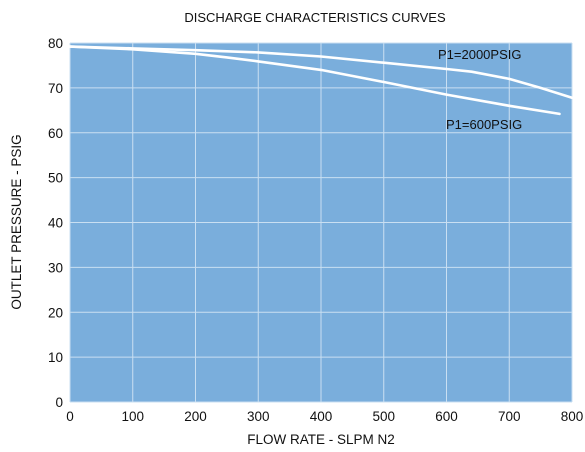 This screenshot has height=452, width=585. Describe the element at coordinates (509, 416) in the screenshot. I see `x-tick-label: 700` at that location.